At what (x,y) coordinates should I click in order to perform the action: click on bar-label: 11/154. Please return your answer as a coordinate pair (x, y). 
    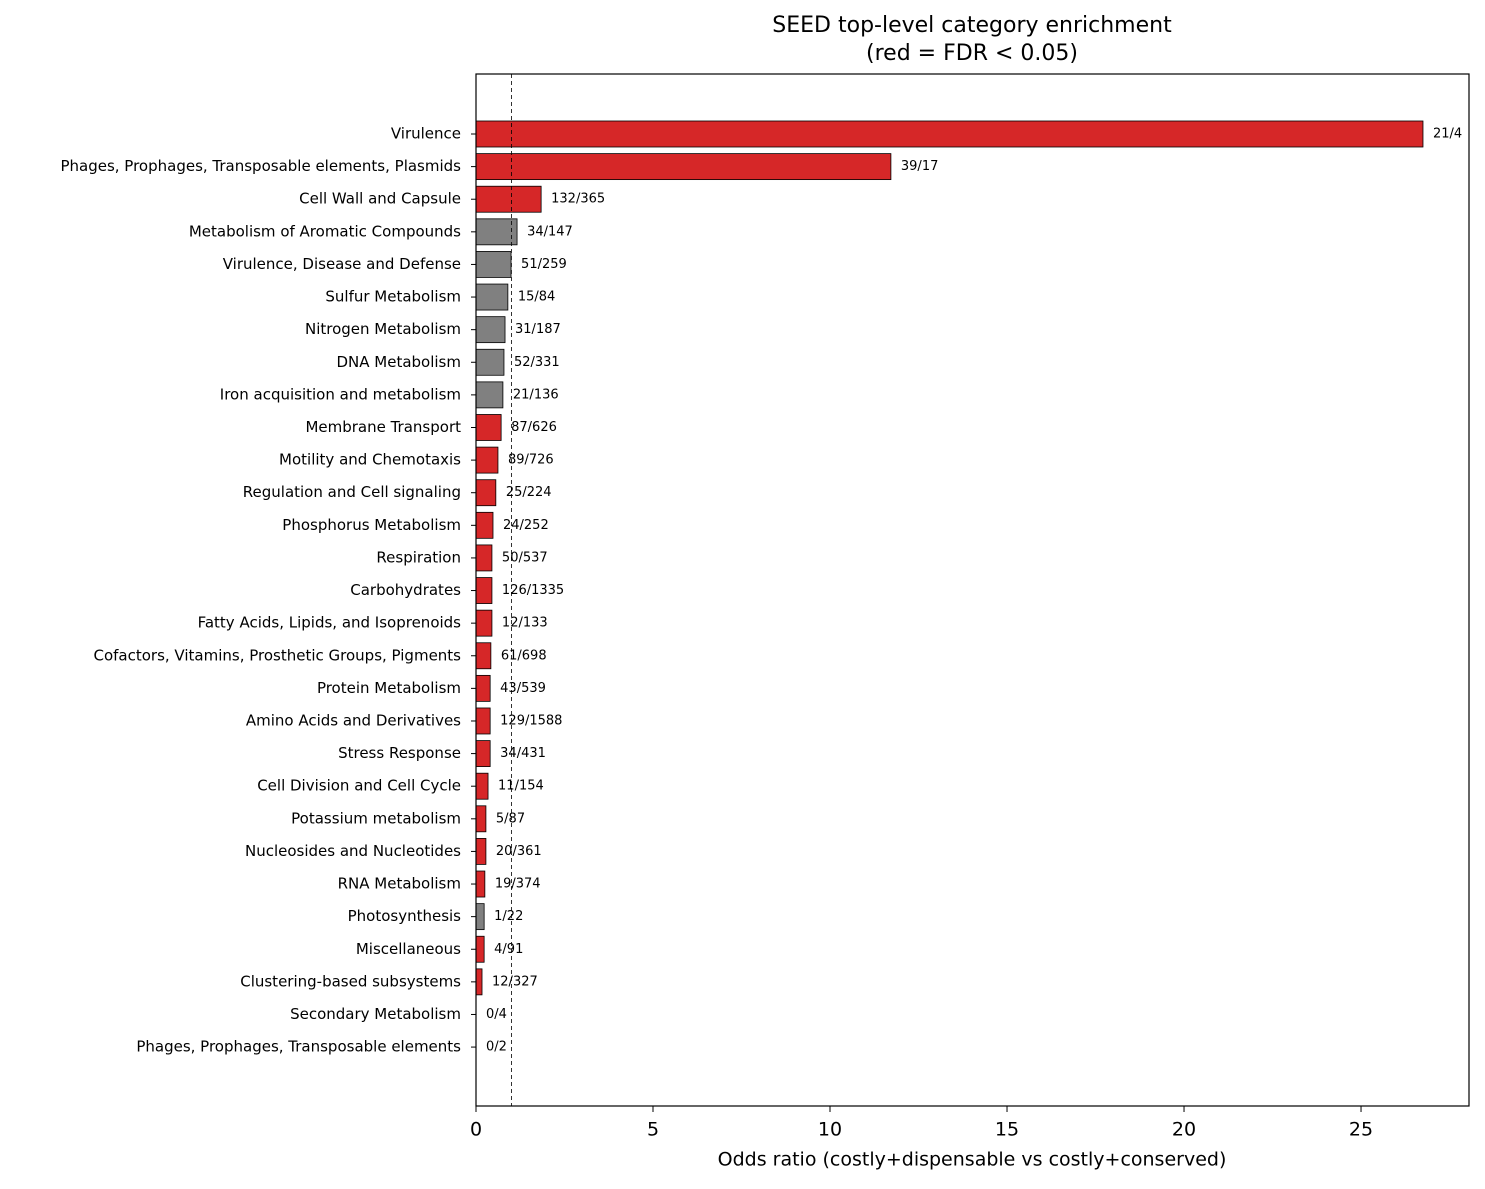
    Looking at the image, I should click on (521, 786).